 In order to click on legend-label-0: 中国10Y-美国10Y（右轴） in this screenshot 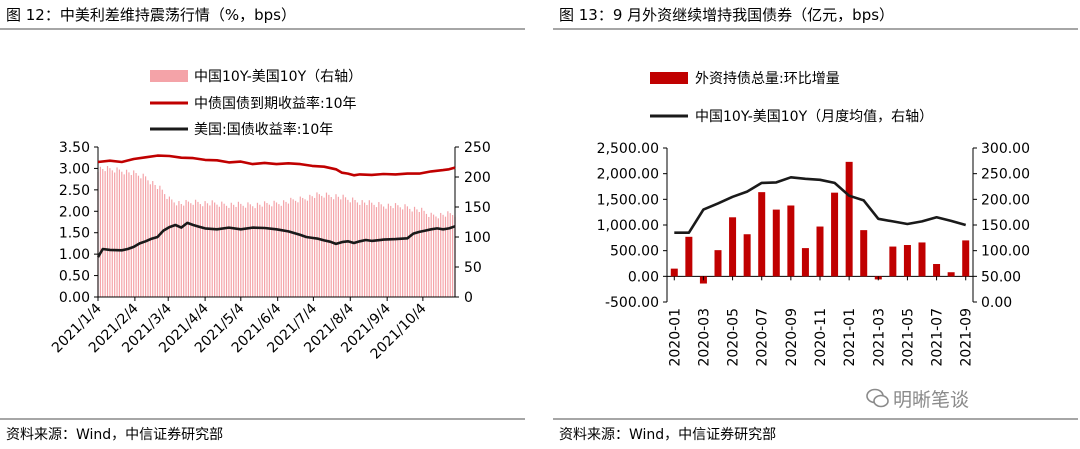, I will do `click(278, 77)`.